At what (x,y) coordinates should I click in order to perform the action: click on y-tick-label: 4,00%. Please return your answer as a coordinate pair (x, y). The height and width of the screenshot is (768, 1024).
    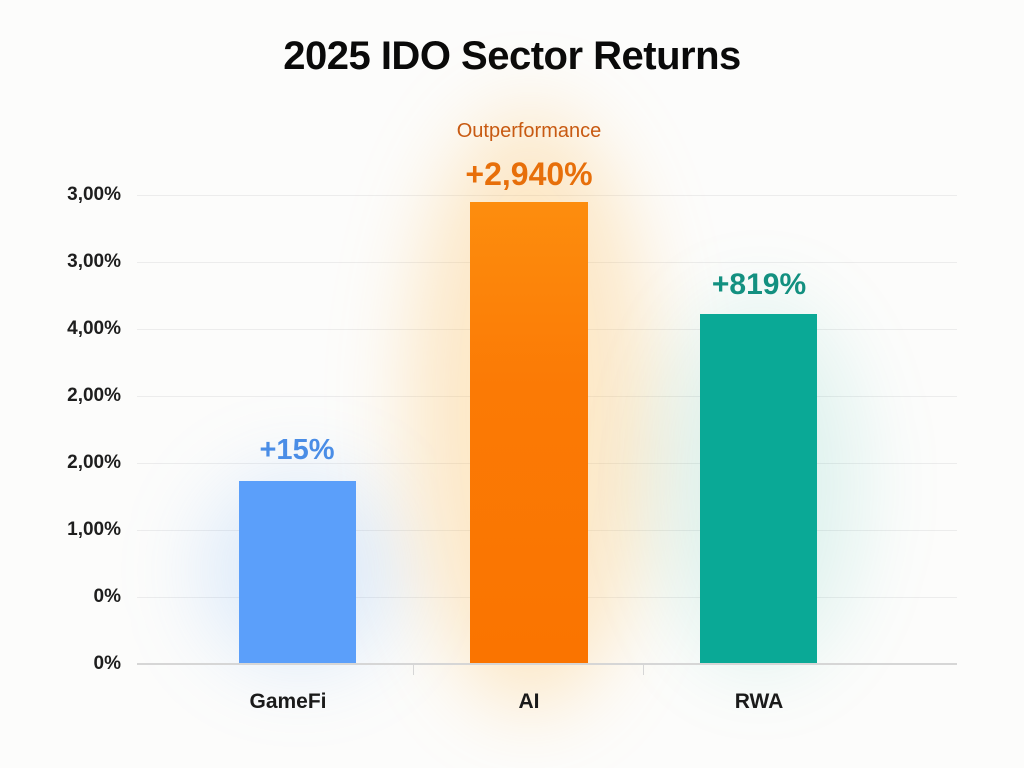
    Looking at the image, I should click on (94, 328).